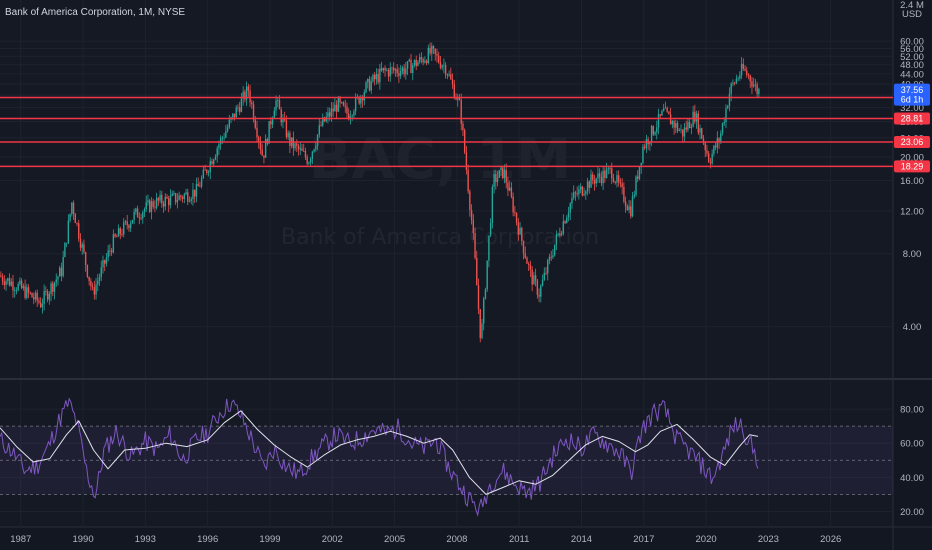 This screenshot has height=550, width=932. Describe the element at coordinates (446, 132) in the screenshot. I see `horizontal-levels` at that location.